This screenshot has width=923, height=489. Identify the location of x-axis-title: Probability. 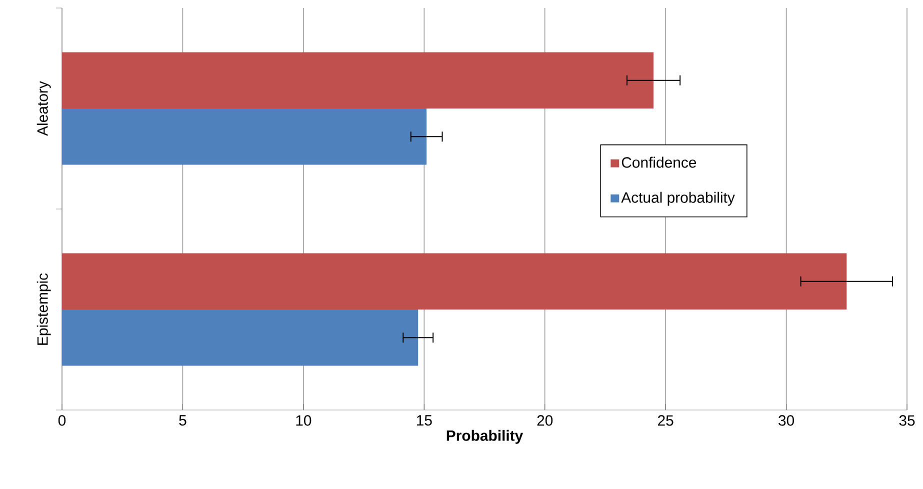
(485, 437).